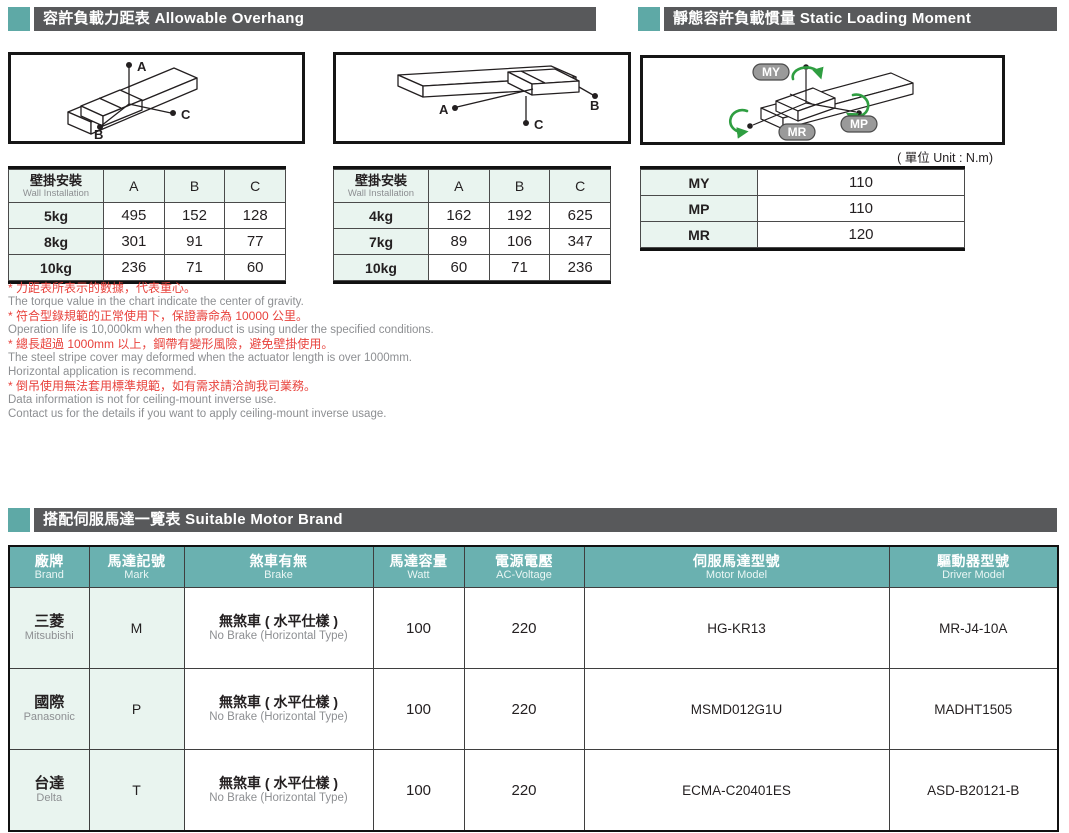 This screenshot has width=1069, height=833. I want to click on col-header-voltage: 電源電壓 AC-Voltage, so click(524, 566).